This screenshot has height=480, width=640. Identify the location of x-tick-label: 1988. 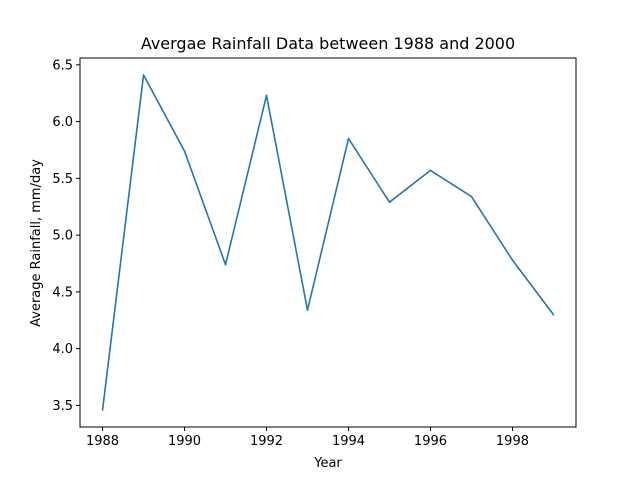
(102, 441).